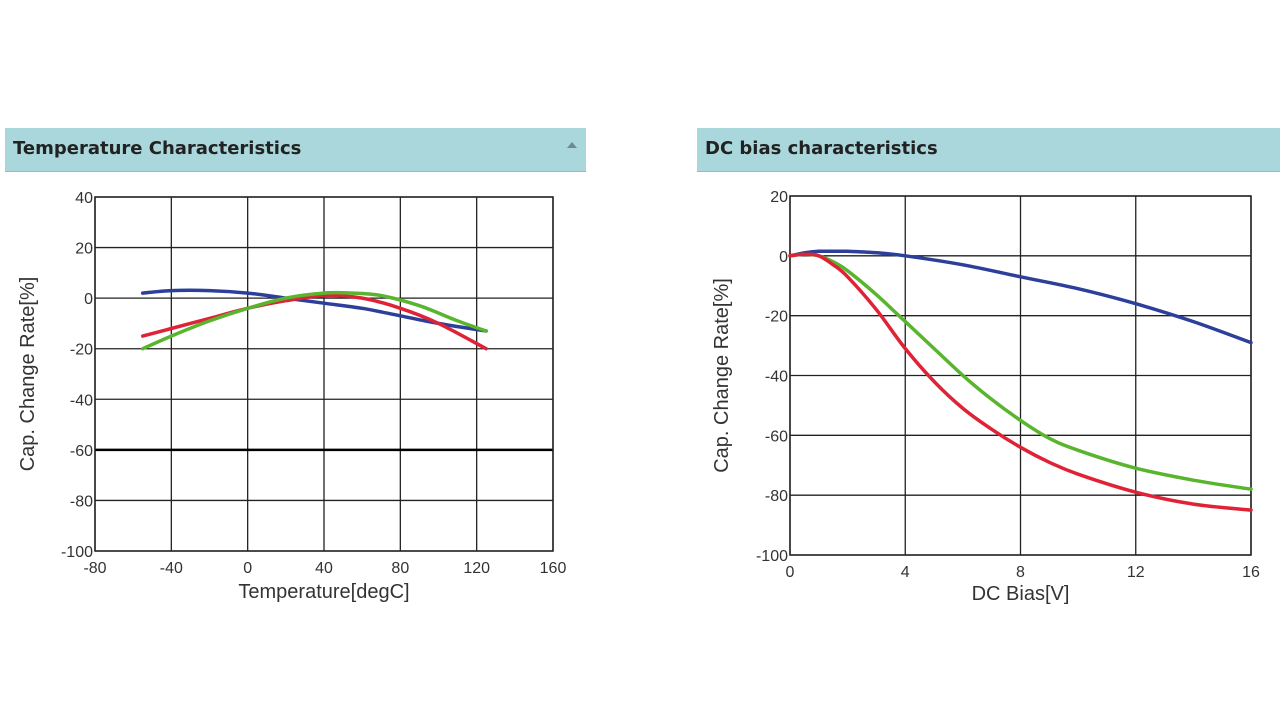 Image resolution: width=1280 pixels, height=721 pixels. What do you see at coordinates (400, 568) in the screenshot?
I see `x-tick-label: 80` at bounding box center [400, 568].